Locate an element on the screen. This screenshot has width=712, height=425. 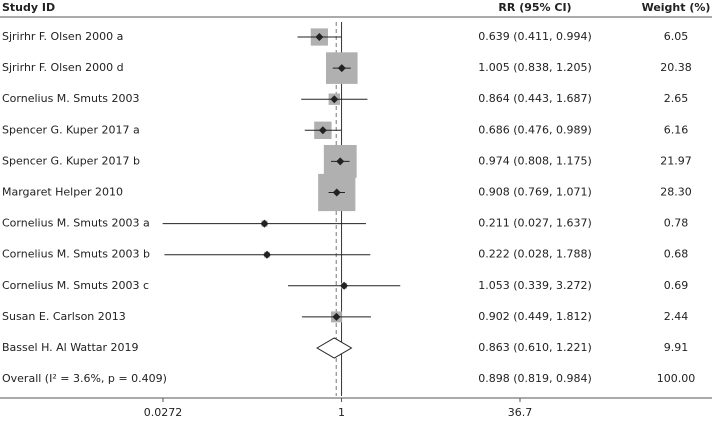
study-name: Margaret Helper 2010 is located at coordinates (62, 192).